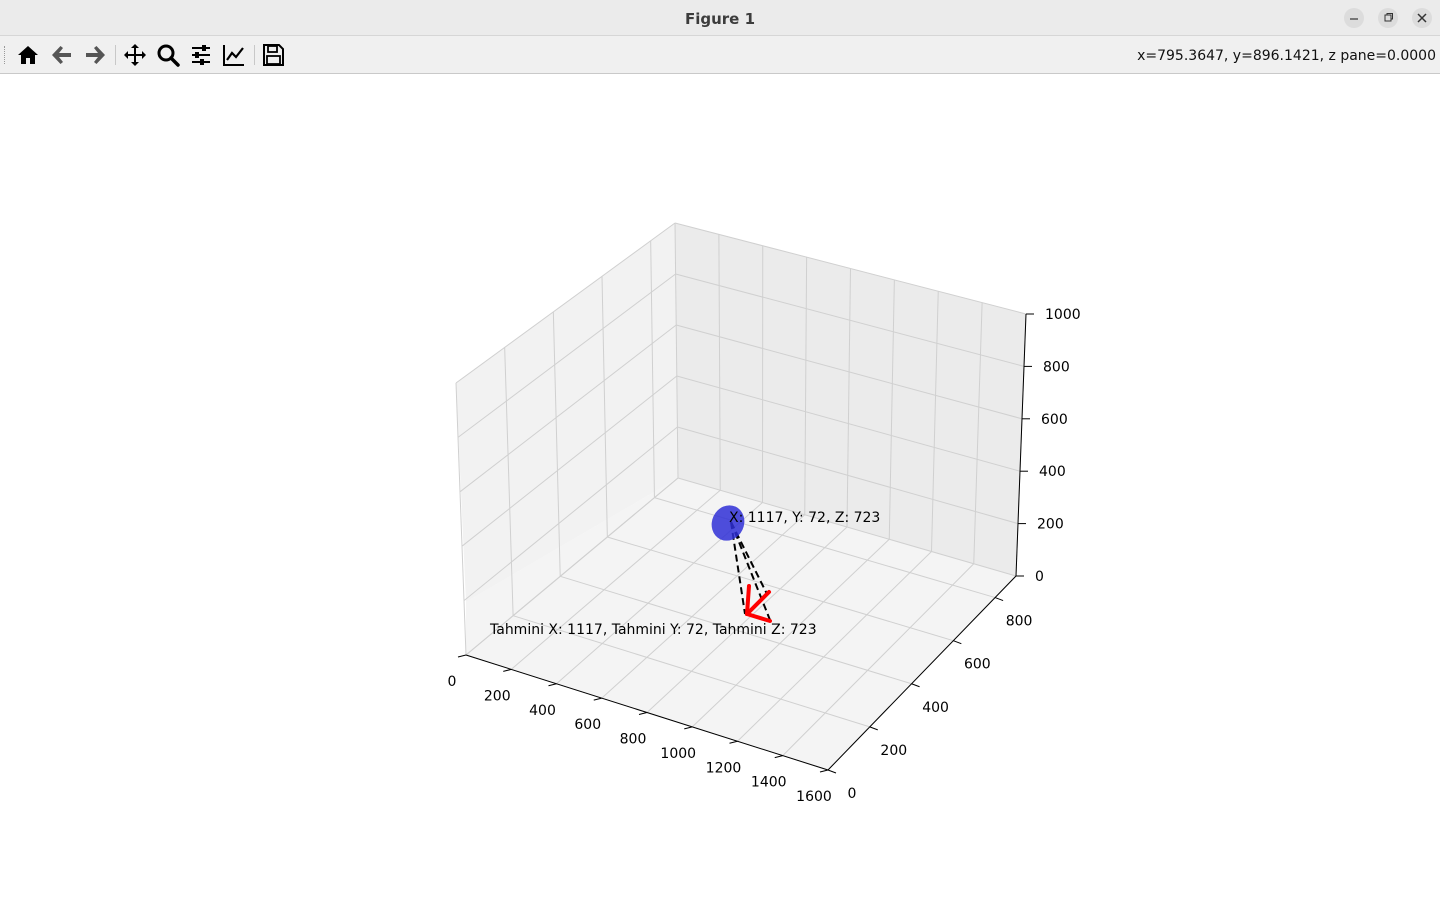 This screenshot has height=904, width=1440. I want to click on x-tick-label: 1400, so click(769, 783).